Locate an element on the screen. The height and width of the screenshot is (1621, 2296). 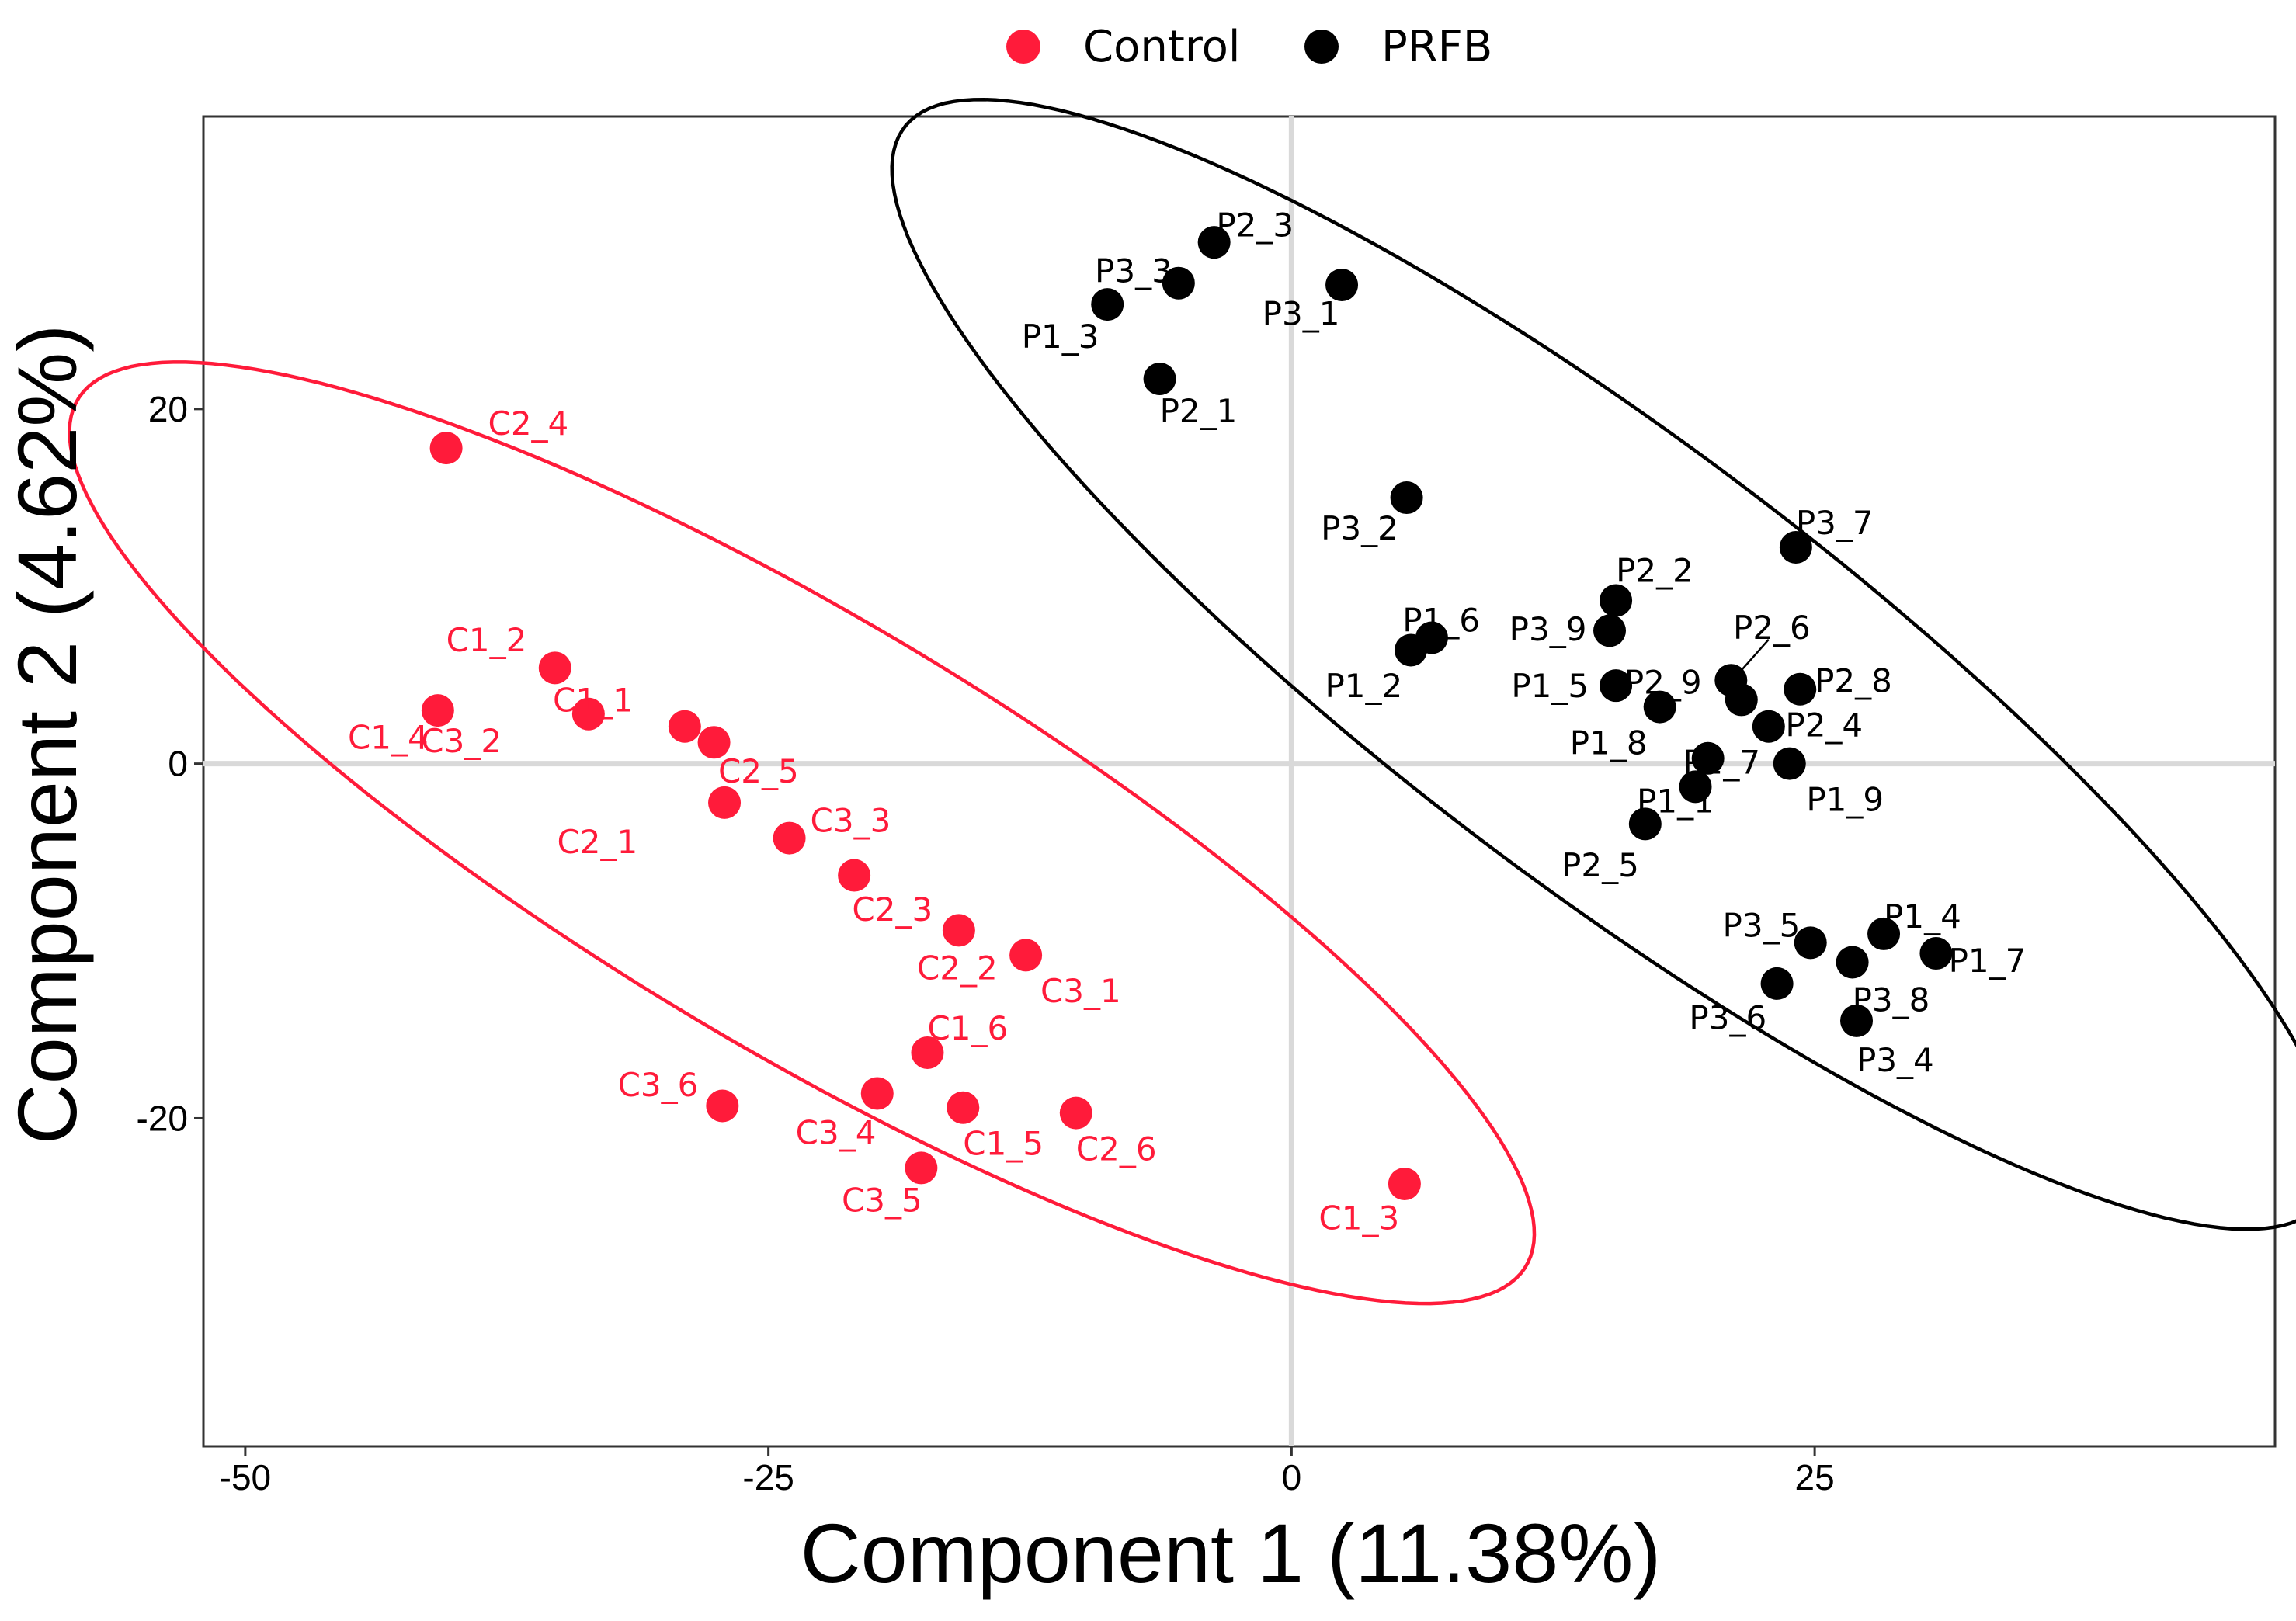
y-tick-label: 20 is located at coordinates (168, 409).